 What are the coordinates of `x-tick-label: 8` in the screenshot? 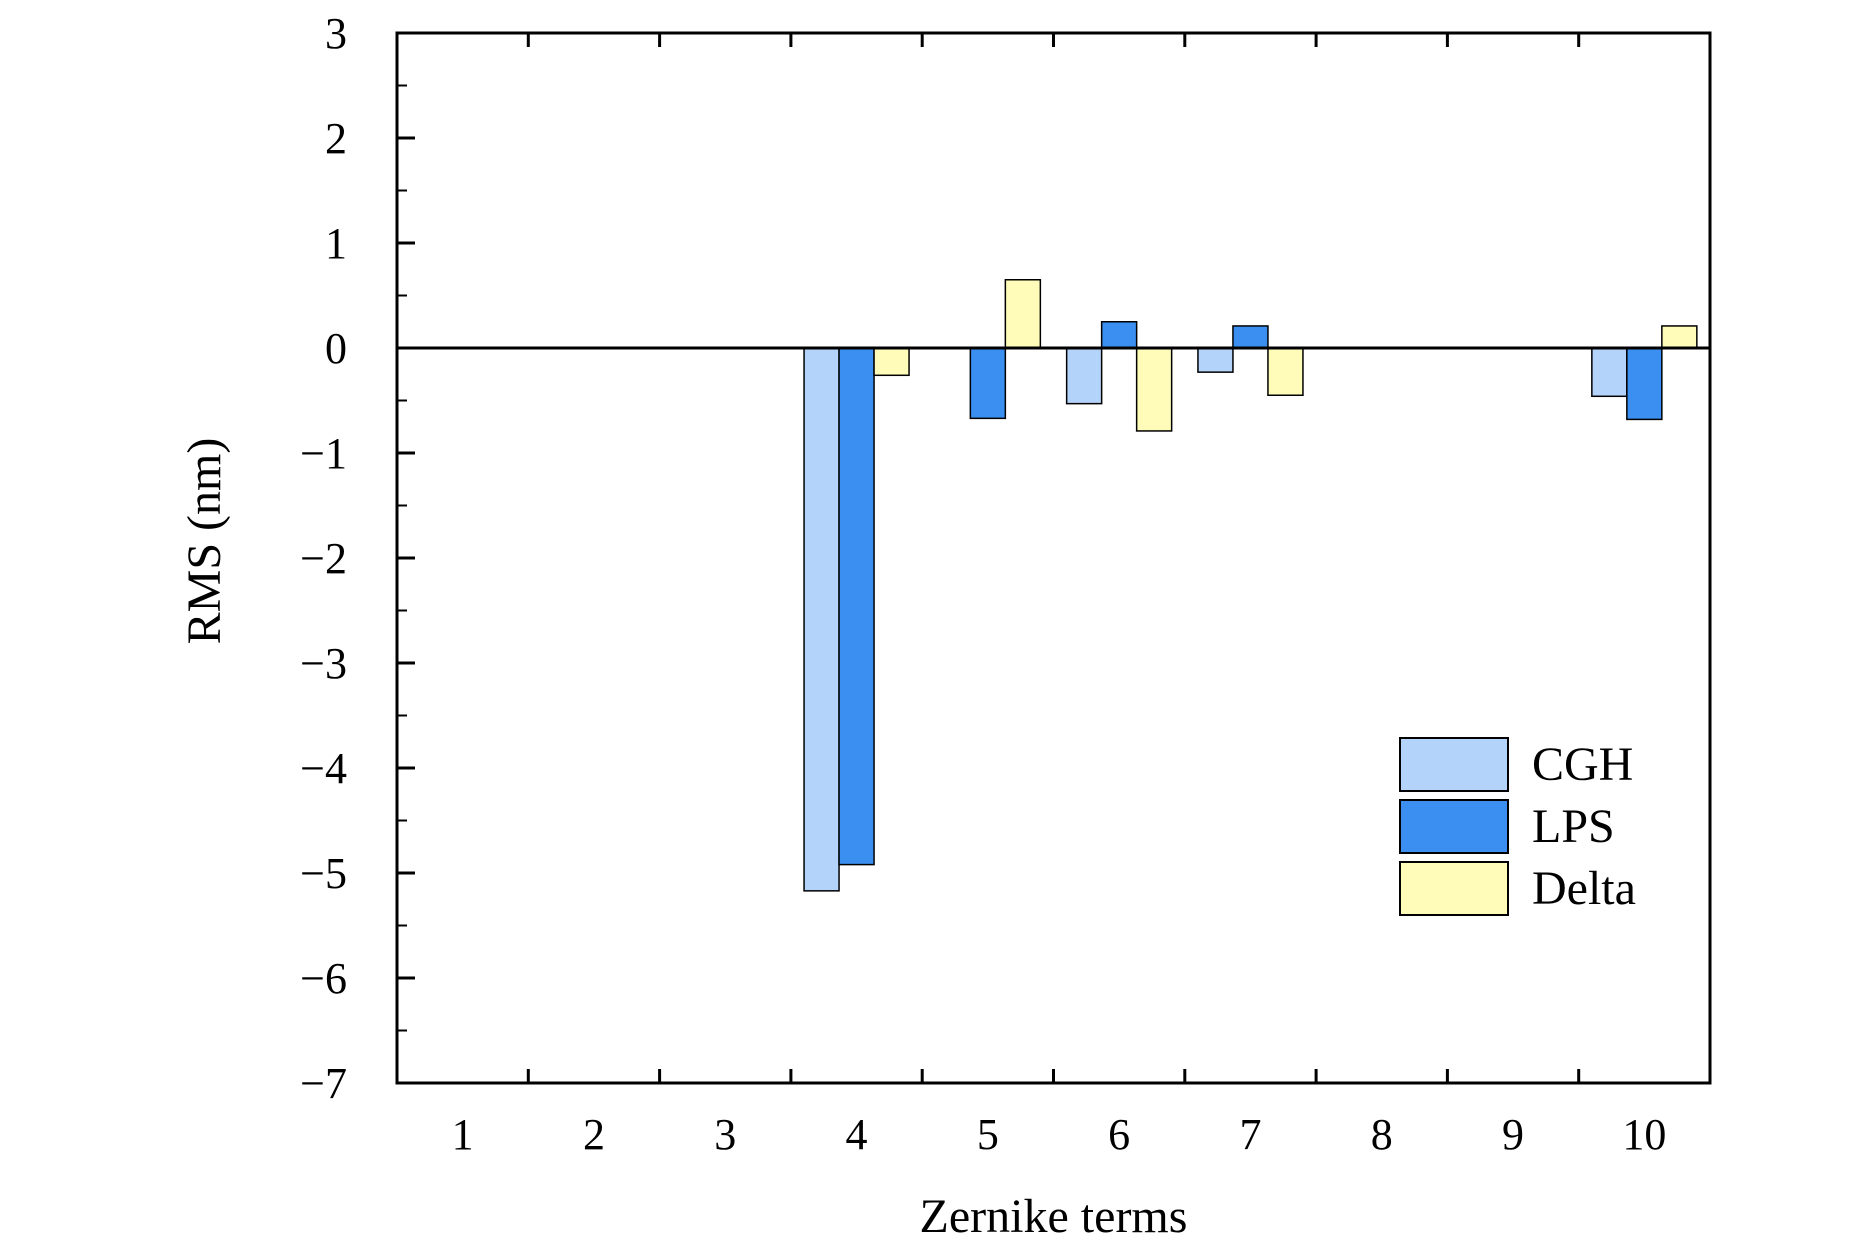 It's located at (1382, 1134).